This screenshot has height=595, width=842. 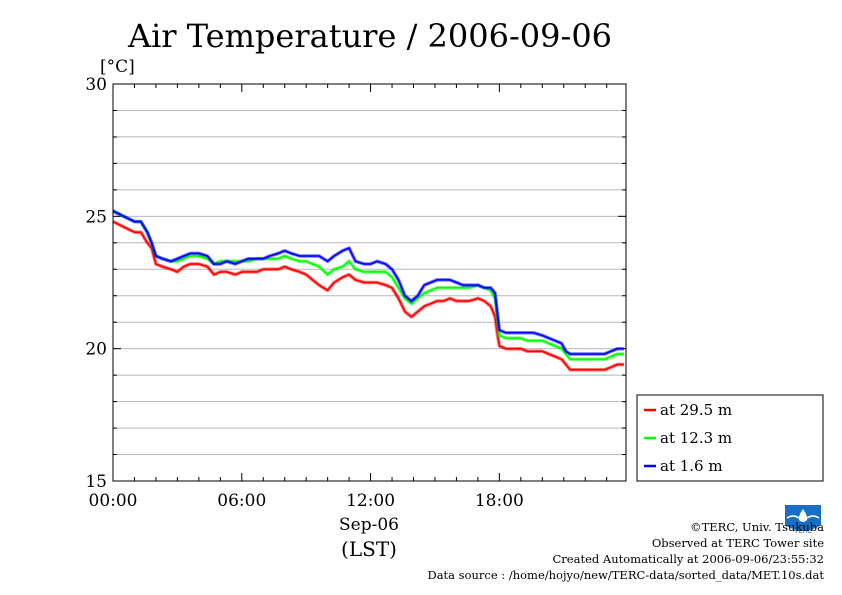 I want to click on legend-label: at 1.6 m, so click(x=691, y=466).